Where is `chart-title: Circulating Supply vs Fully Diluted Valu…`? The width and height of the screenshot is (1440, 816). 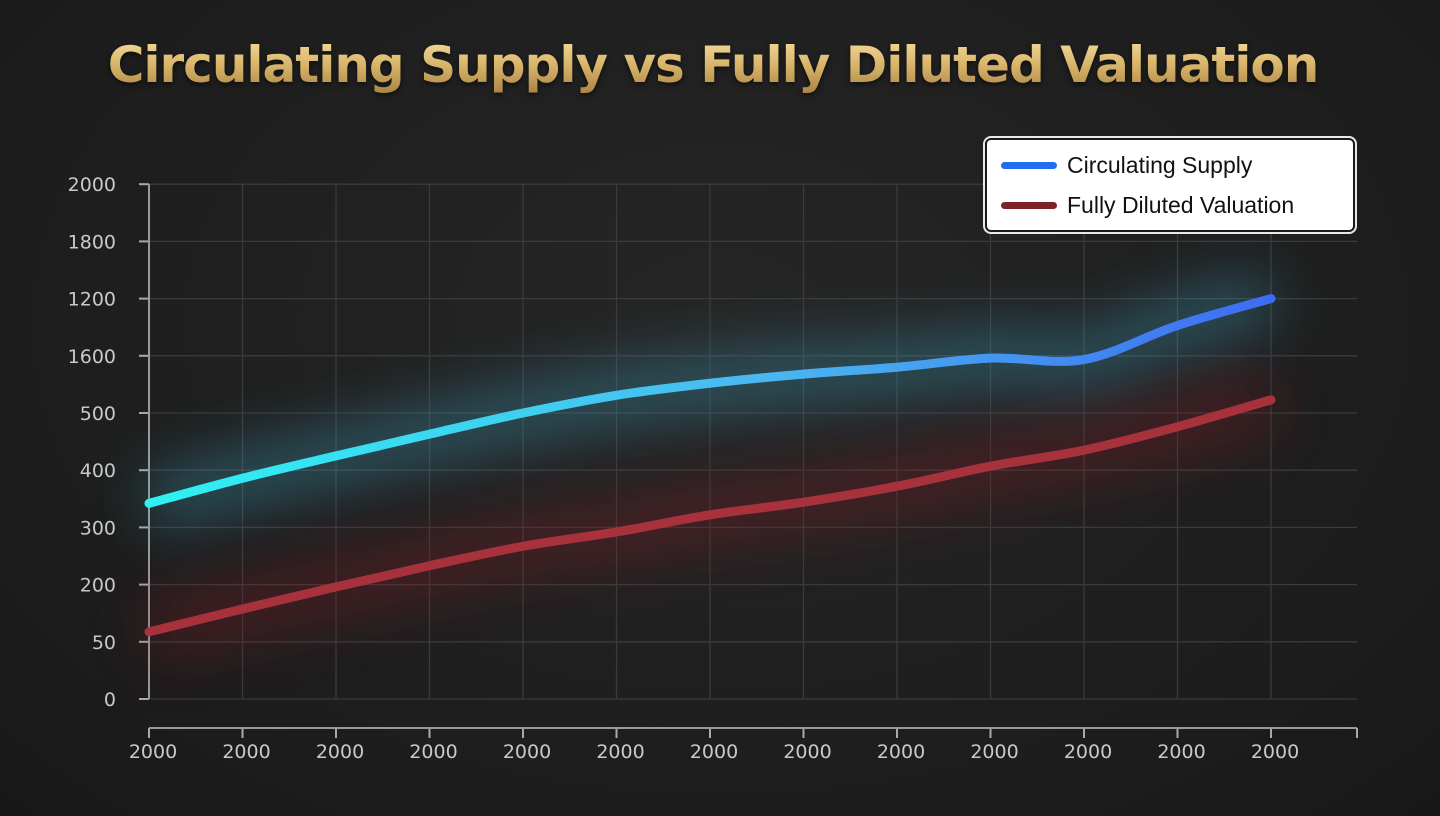
chart-title: Circulating Supply vs Fully Diluted Valu… is located at coordinates (713, 65).